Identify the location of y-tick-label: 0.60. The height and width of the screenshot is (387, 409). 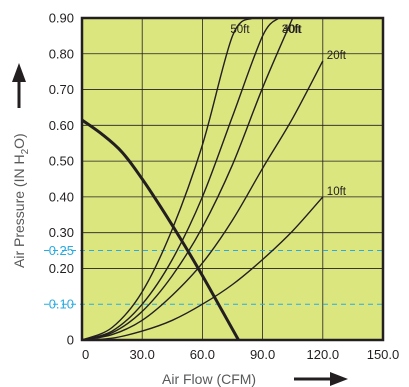
(61, 125).